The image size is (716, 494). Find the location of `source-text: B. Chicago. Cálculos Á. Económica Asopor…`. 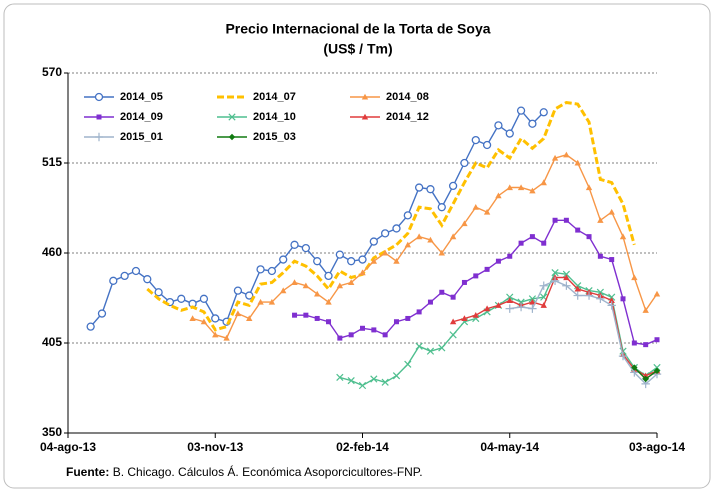

source-text: B. Chicago. Cálculos Á. Económica Asopor… is located at coordinates (268, 471).